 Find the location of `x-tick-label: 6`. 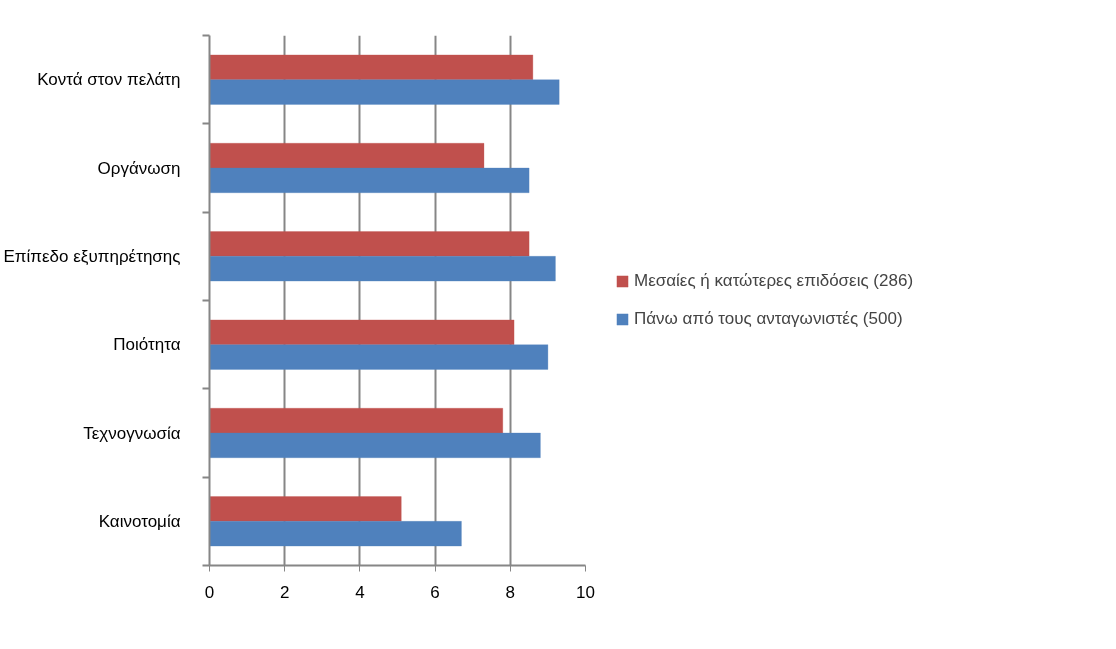

x-tick-label: 6 is located at coordinates (435, 592).